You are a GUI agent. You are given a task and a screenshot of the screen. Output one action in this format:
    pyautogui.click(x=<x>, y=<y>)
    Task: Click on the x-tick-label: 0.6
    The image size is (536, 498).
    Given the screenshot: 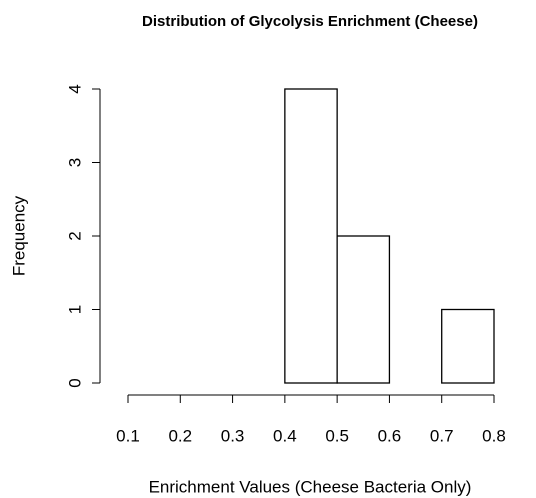 What is the action you would take?
    pyautogui.click(x=390, y=435)
    